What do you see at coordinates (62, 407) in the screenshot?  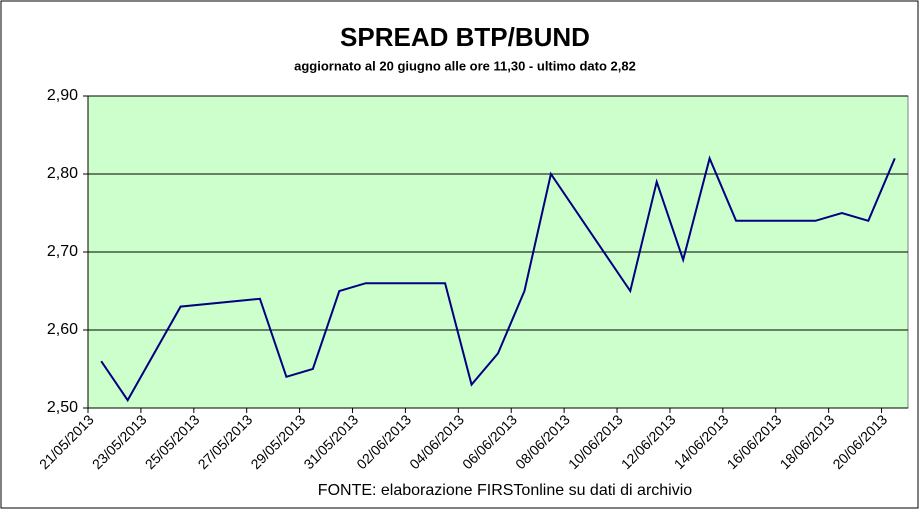 I see `y-tick-label: 2,50` at bounding box center [62, 407].